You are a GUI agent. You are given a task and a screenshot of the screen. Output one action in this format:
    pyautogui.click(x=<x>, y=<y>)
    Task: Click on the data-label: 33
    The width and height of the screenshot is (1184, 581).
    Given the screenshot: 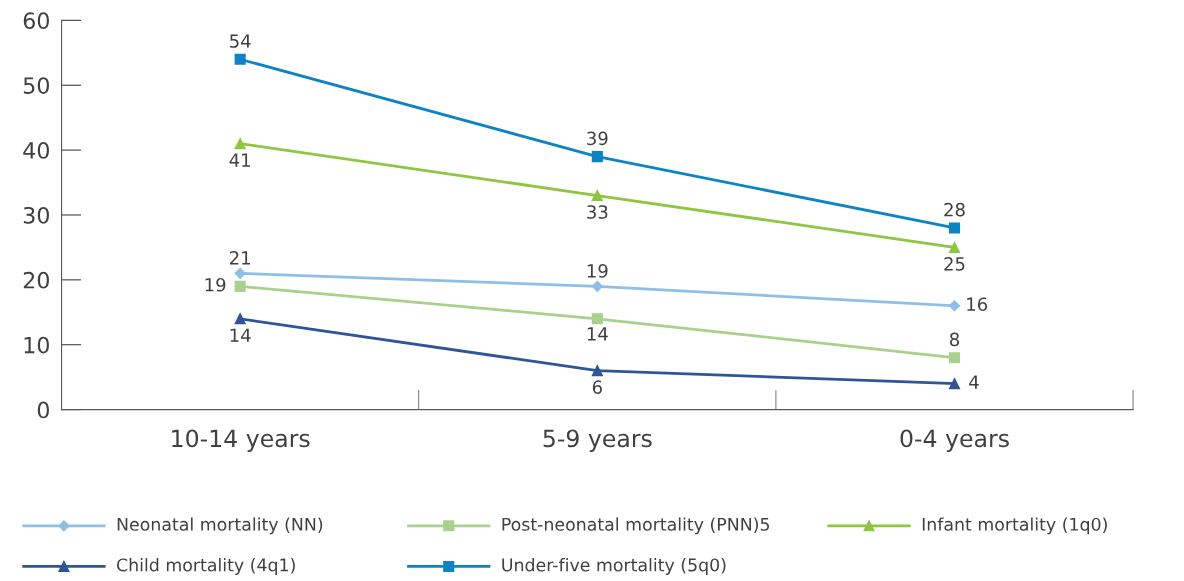 What is the action you would take?
    pyautogui.click(x=597, y=212)
    